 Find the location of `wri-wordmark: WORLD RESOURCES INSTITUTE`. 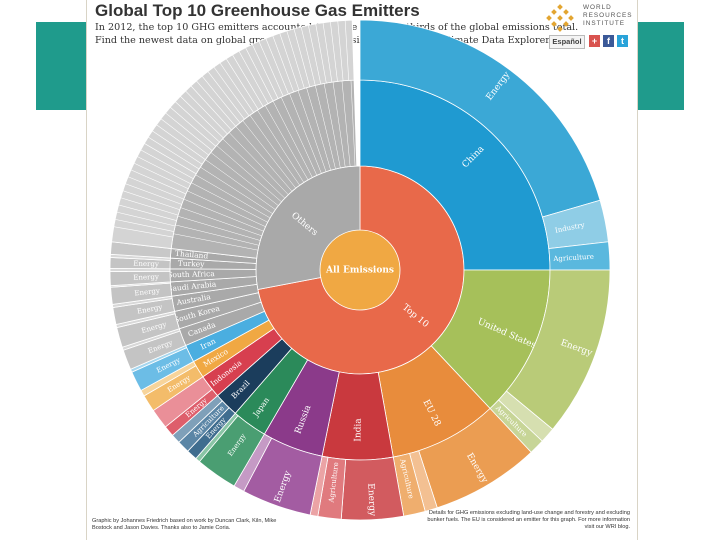

wri-wordmark: WORLD RESOURCES INSTITUTE is located at coordinates (607, 16).